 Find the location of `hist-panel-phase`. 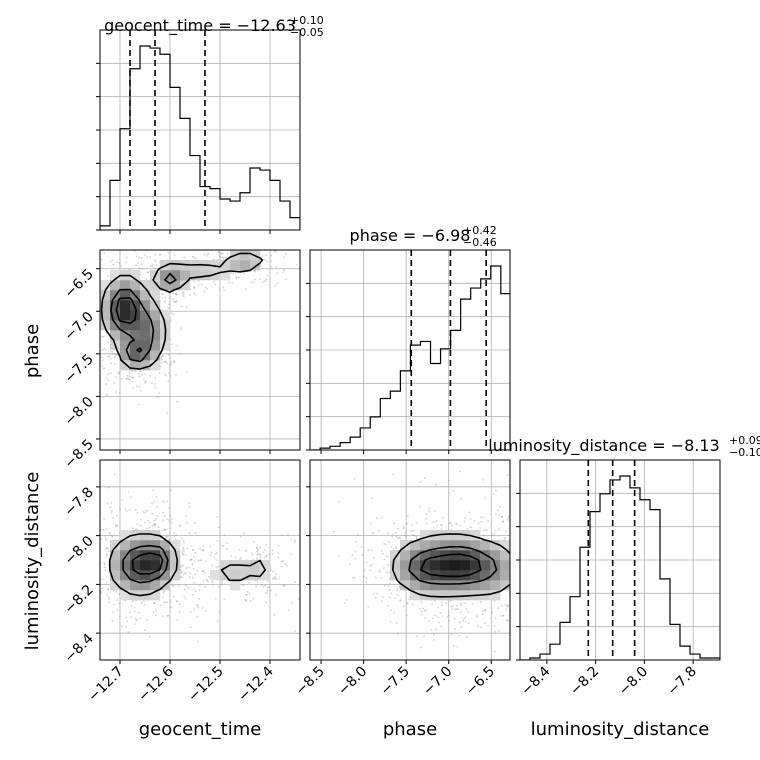

hist-panel-phase is located at coordinates (408, 351).